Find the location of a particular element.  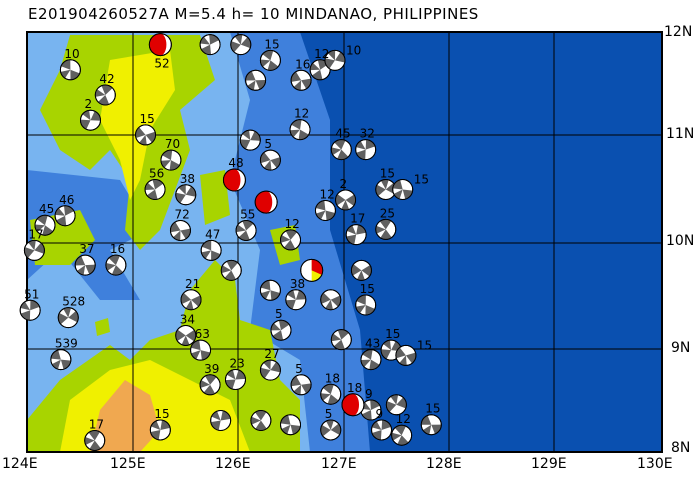

depth-label: 48 is located at coordinates (235, 163).